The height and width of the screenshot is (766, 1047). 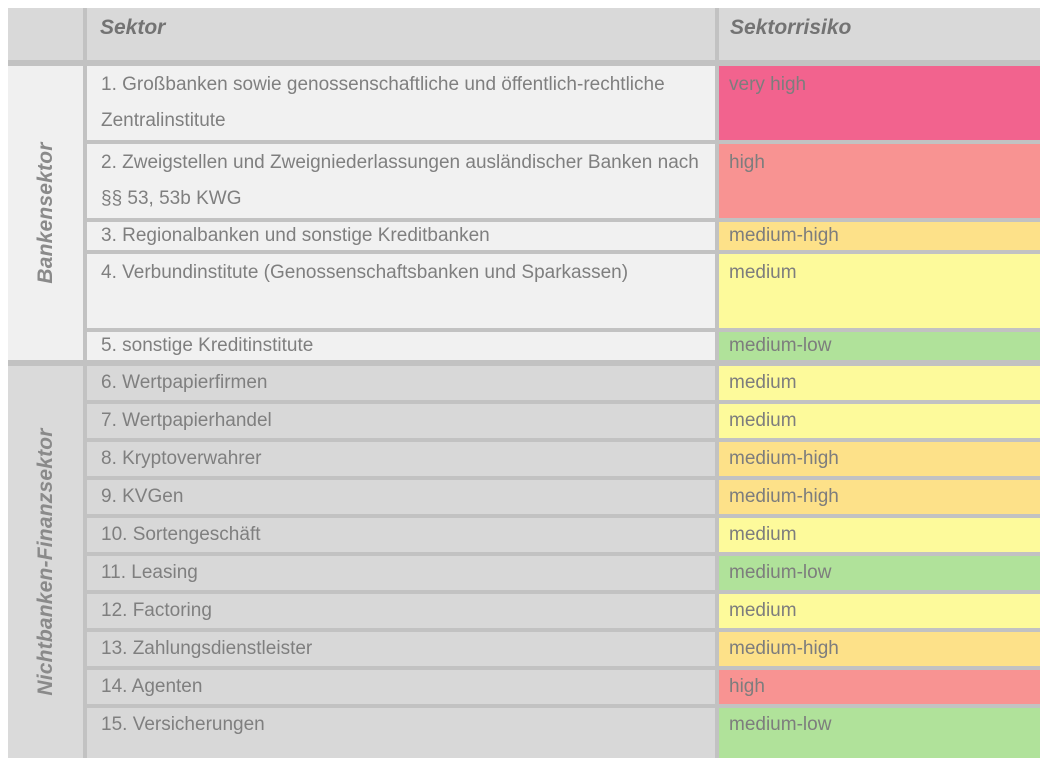 I want to click on group-label-text: Bankensektor, so click(x=45, y=213).